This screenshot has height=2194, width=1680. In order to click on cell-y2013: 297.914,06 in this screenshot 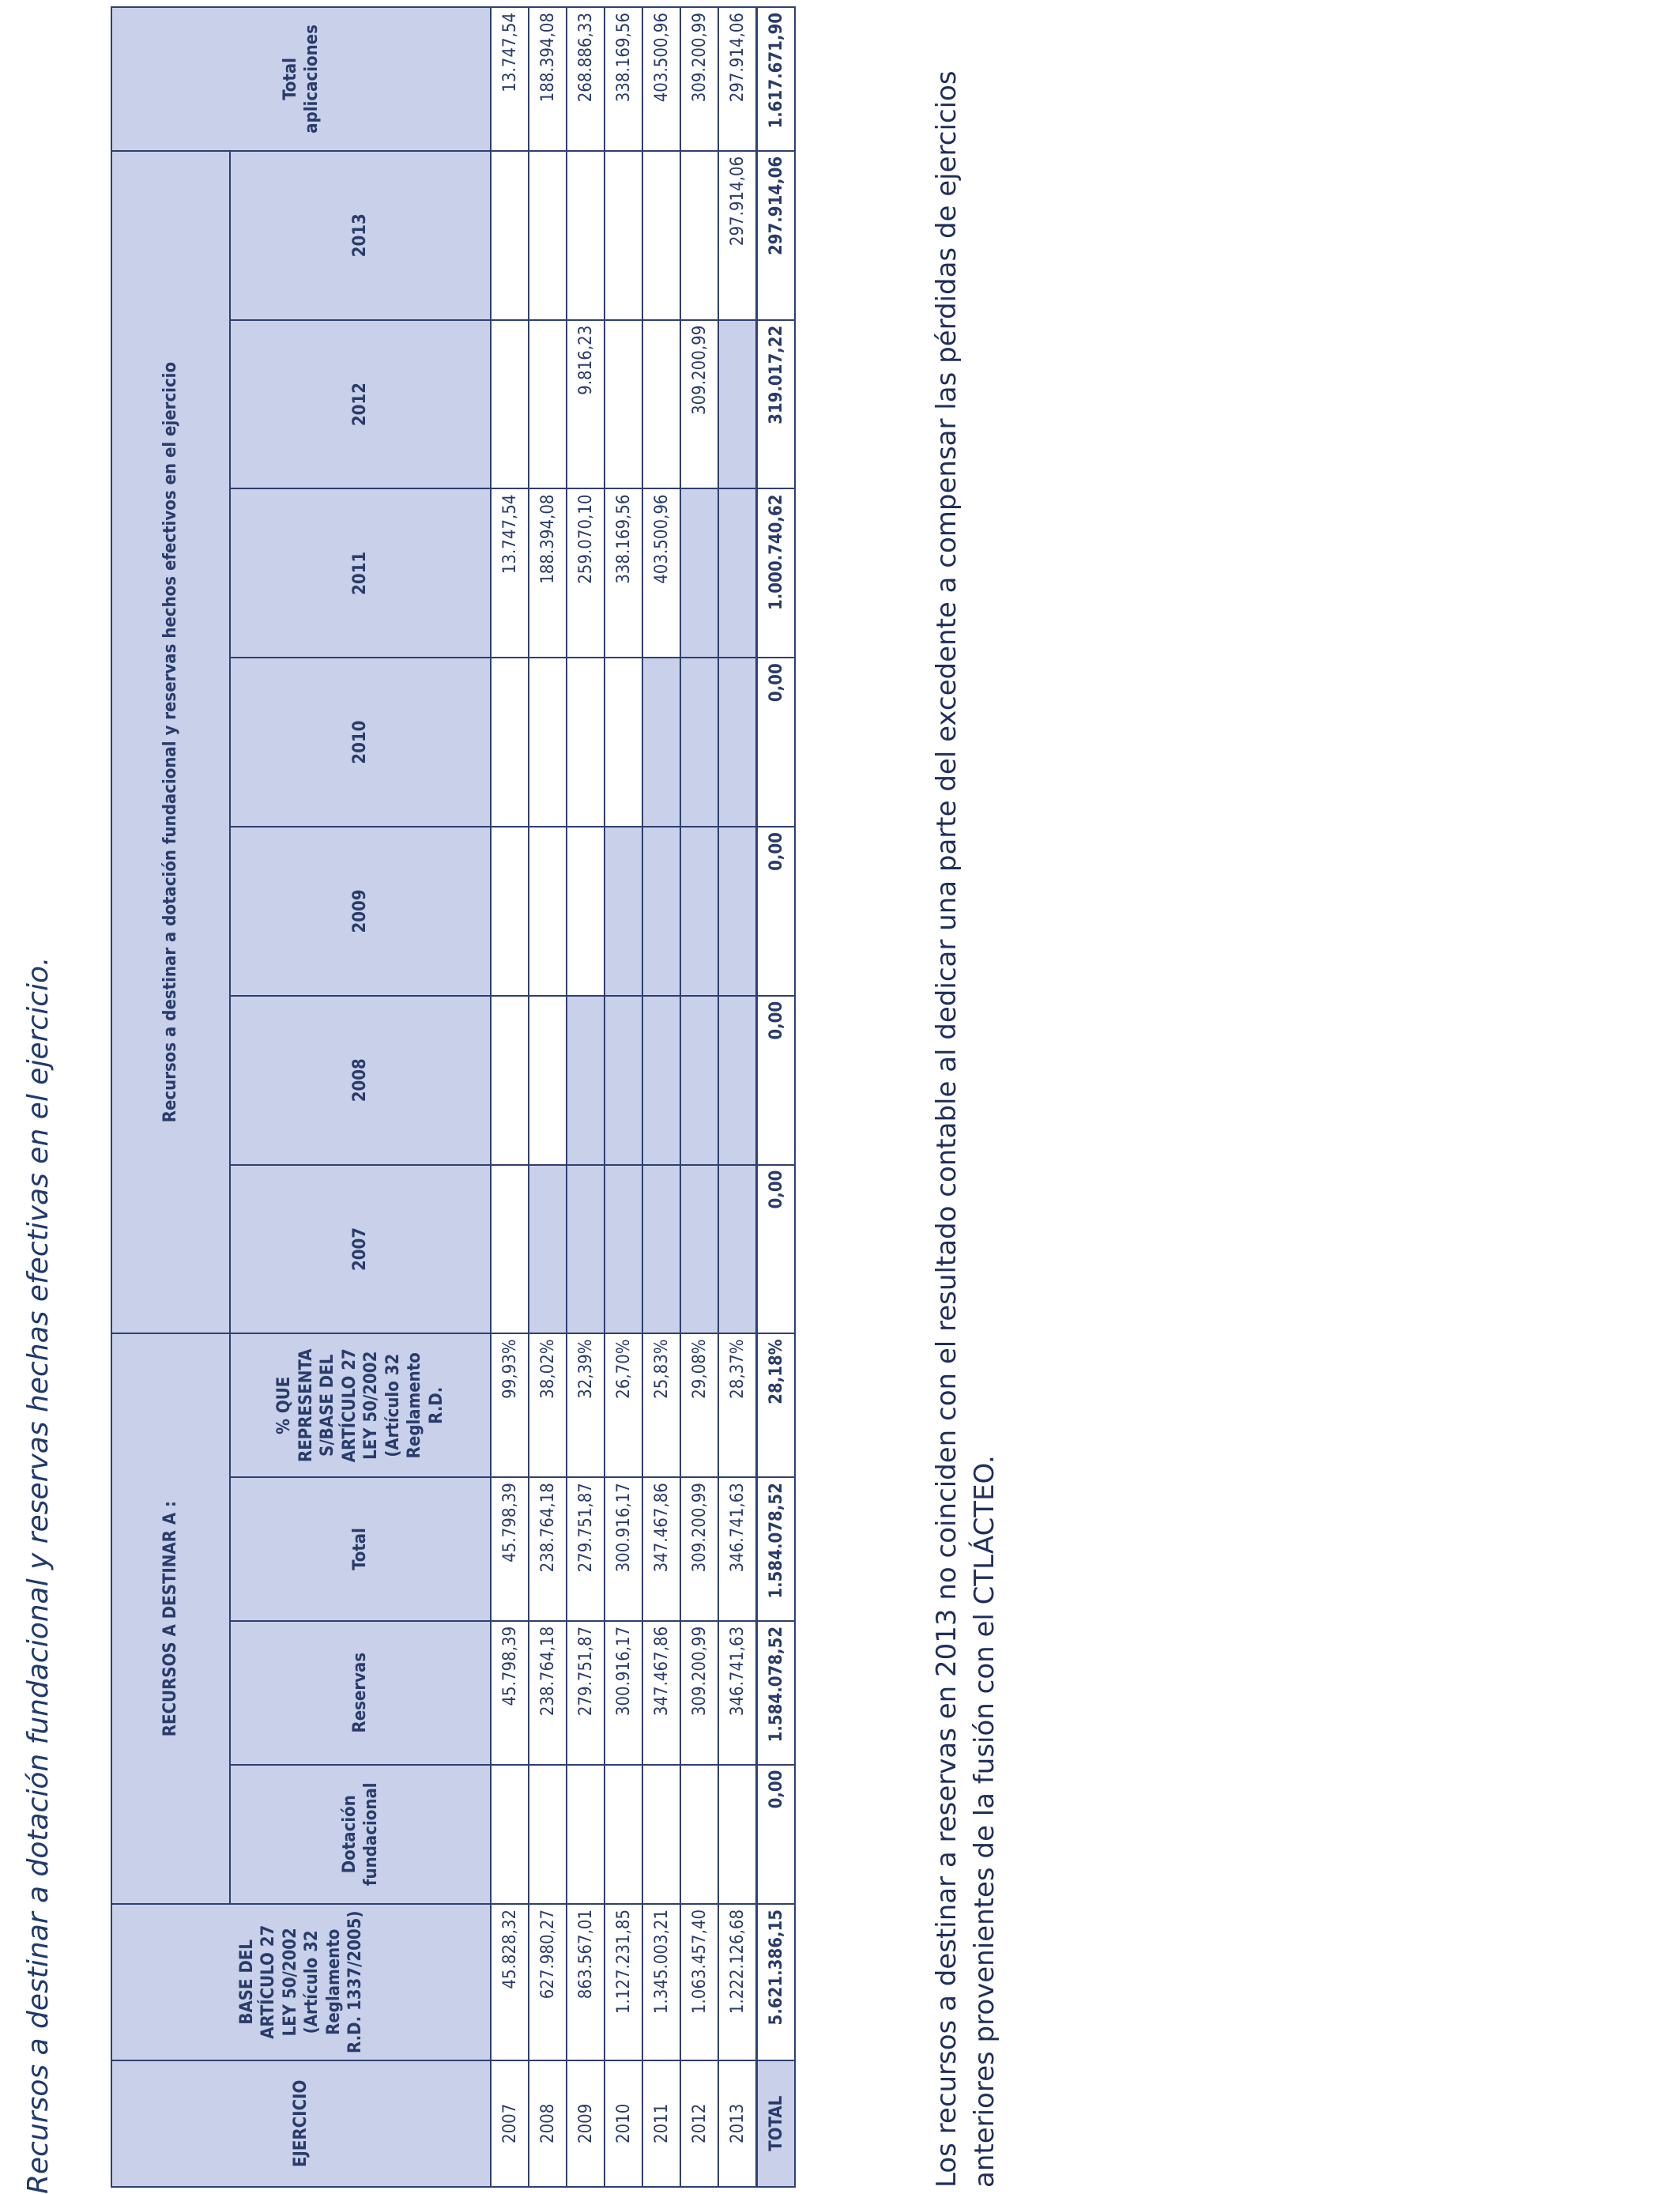, I will do `click(737, 235)`.